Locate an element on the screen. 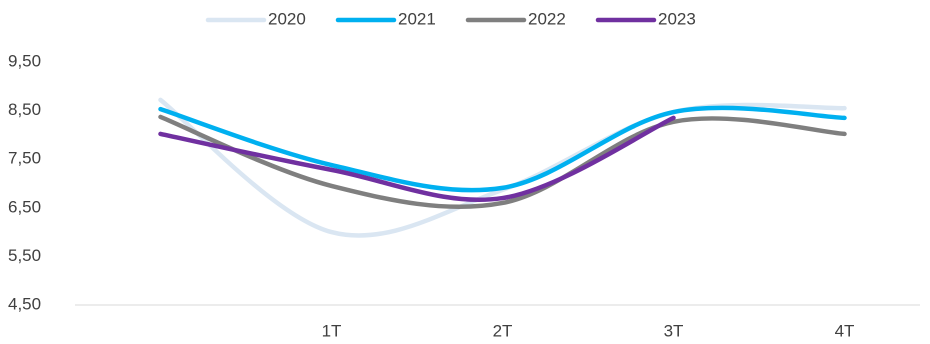  y-tick-label: 7,50 is located at coordinates (24, 158).